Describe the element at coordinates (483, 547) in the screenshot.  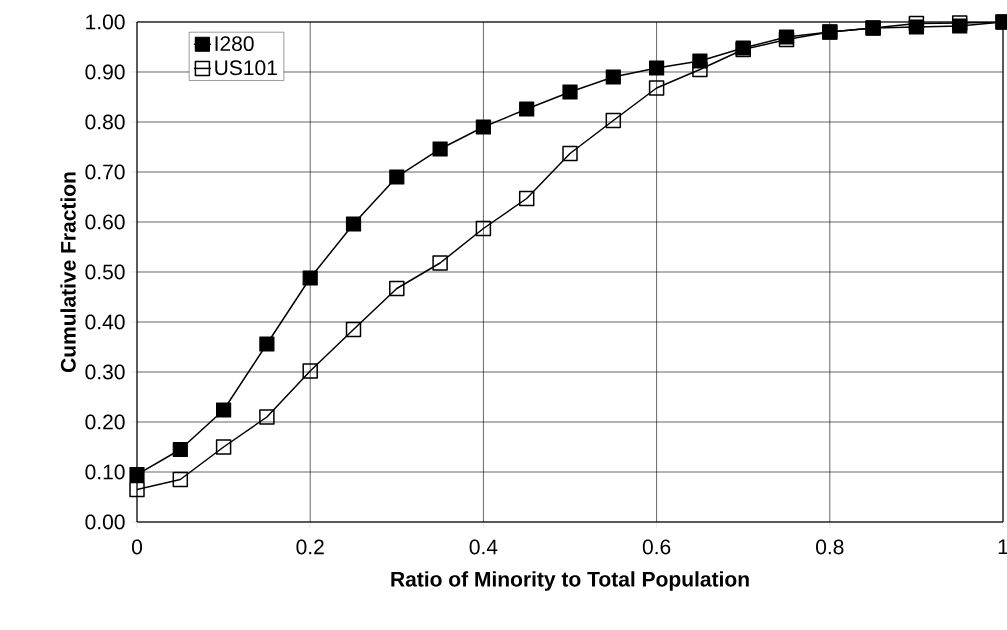
I see `x-tick-label: 0.4` at that location.